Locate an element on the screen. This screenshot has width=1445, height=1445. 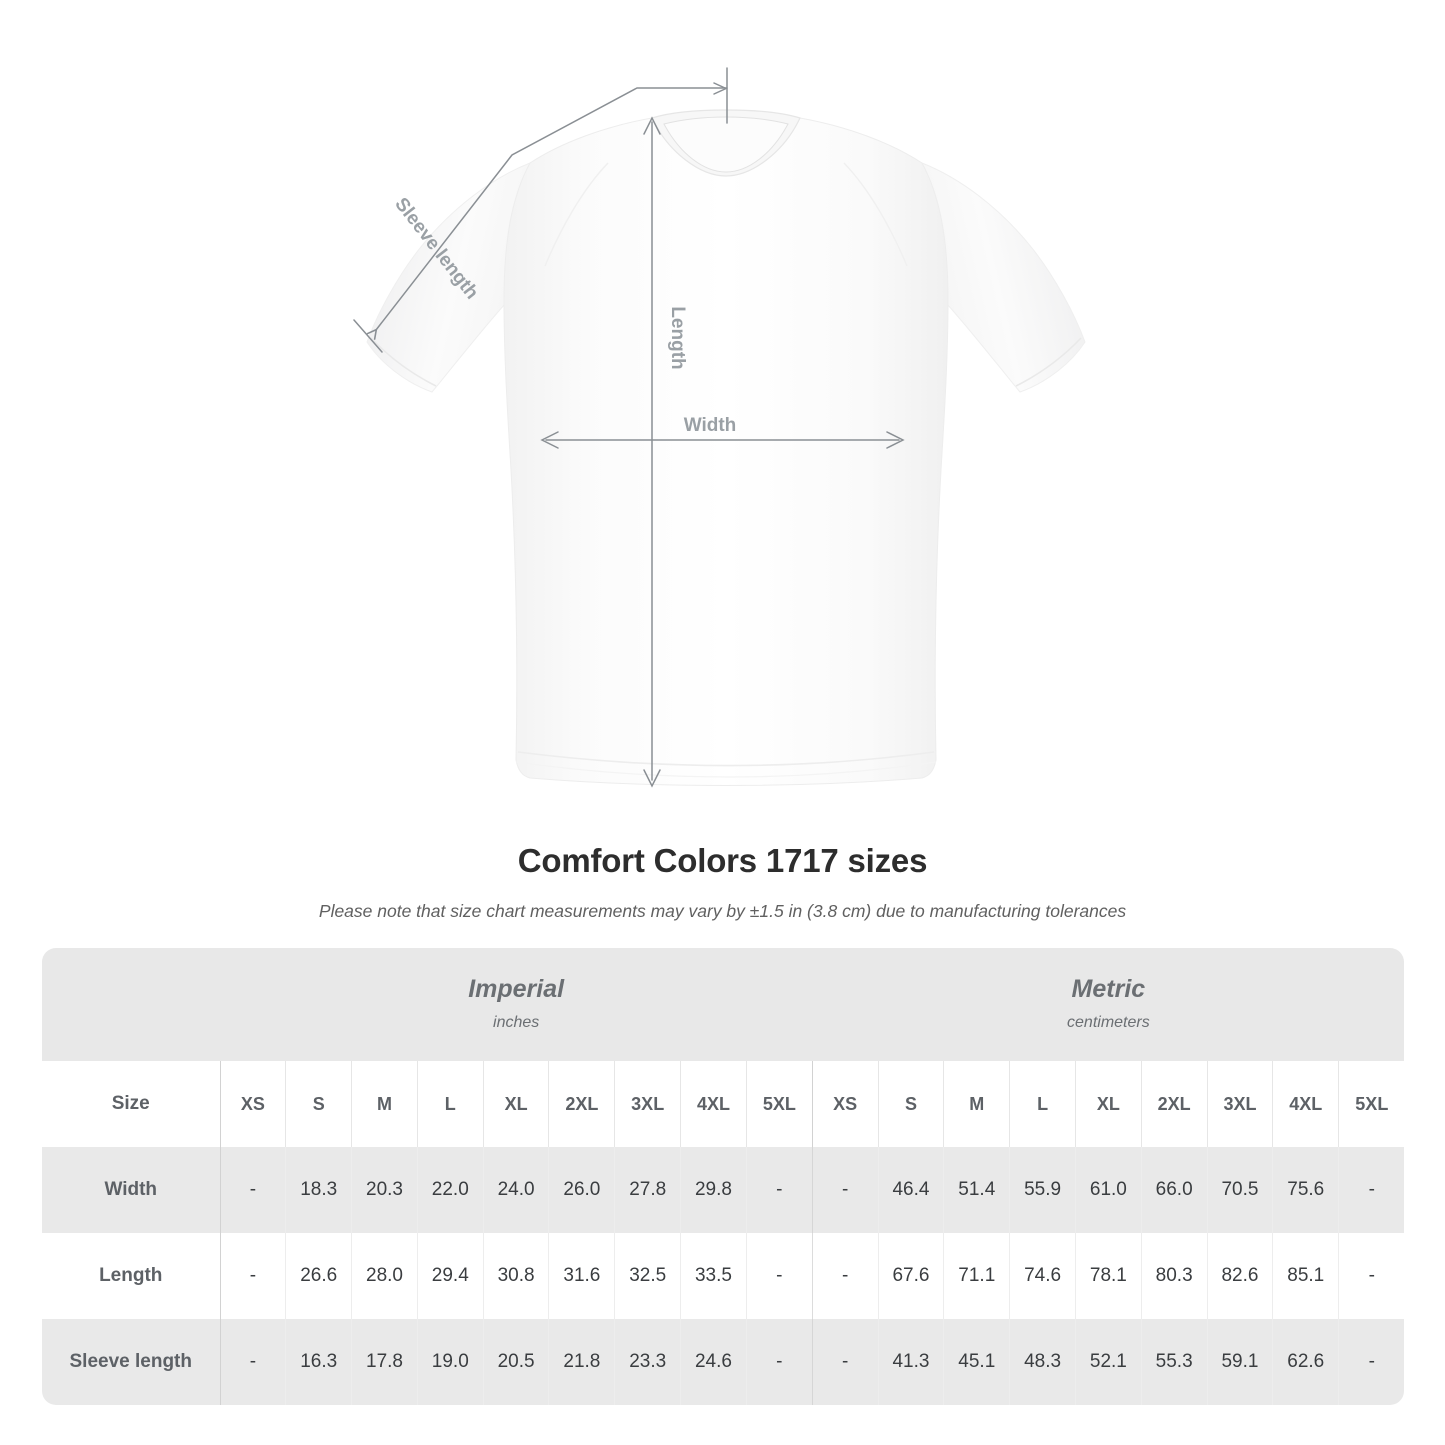
cell-imperial: 33.5 is located at coordinates (713, 1276).